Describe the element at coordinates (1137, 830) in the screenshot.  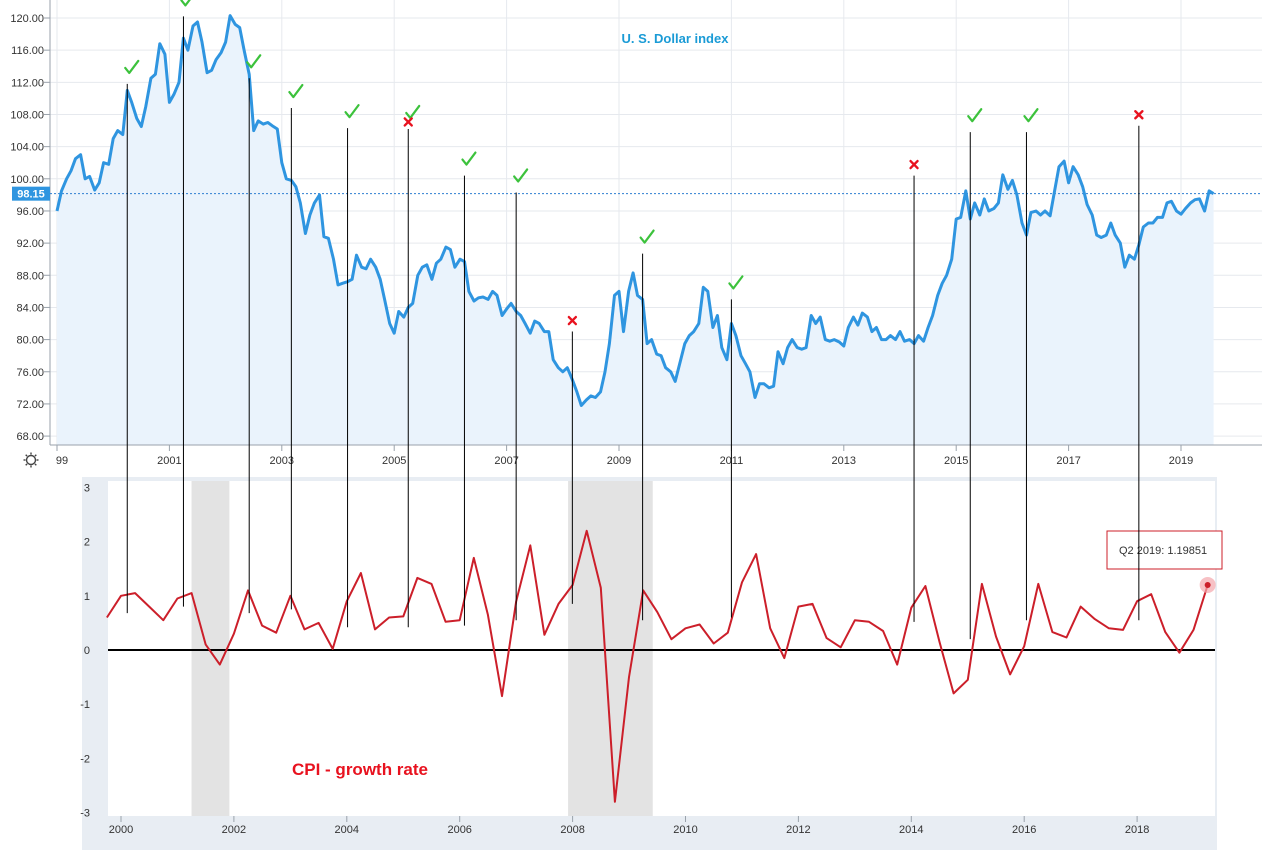
I see `cpi-x-tick-label: 2018` at that location.